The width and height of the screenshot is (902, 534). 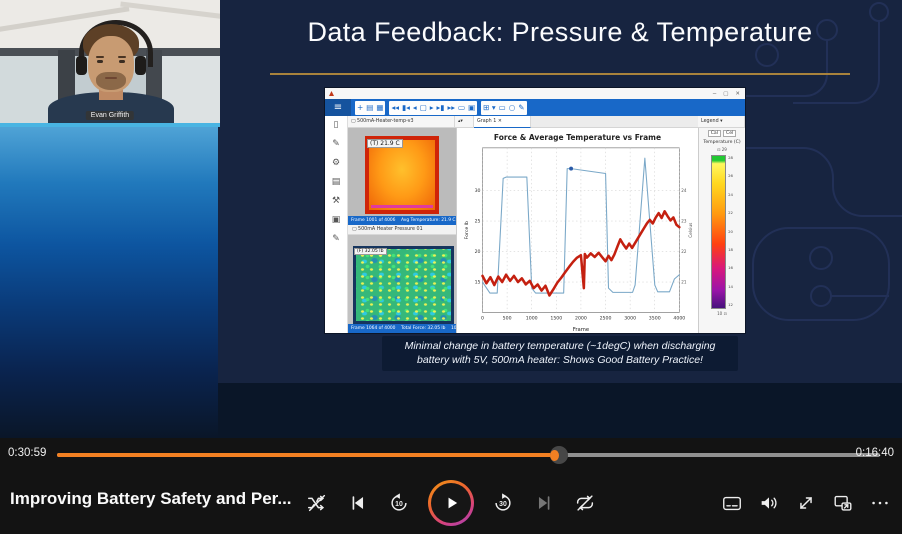 What do you see at coordinates (338, 107) in the screenshot?
I see `menu-icon: ≡` at bounding box center [338, 107].